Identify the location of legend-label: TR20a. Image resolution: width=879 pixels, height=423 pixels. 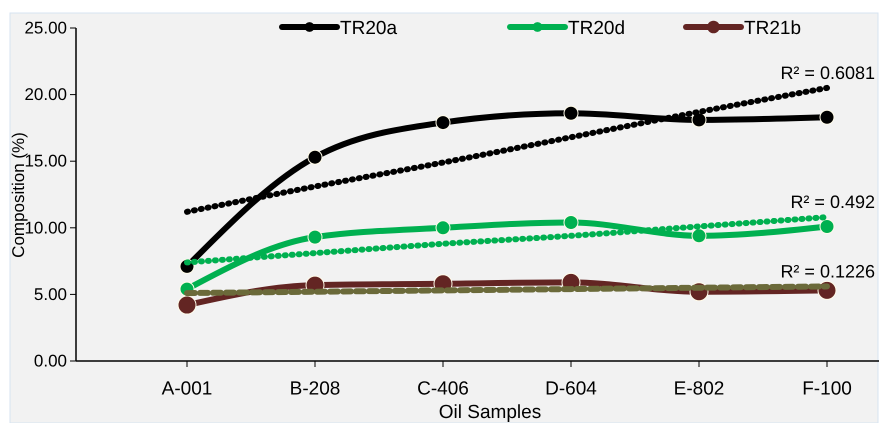
(369, 28).